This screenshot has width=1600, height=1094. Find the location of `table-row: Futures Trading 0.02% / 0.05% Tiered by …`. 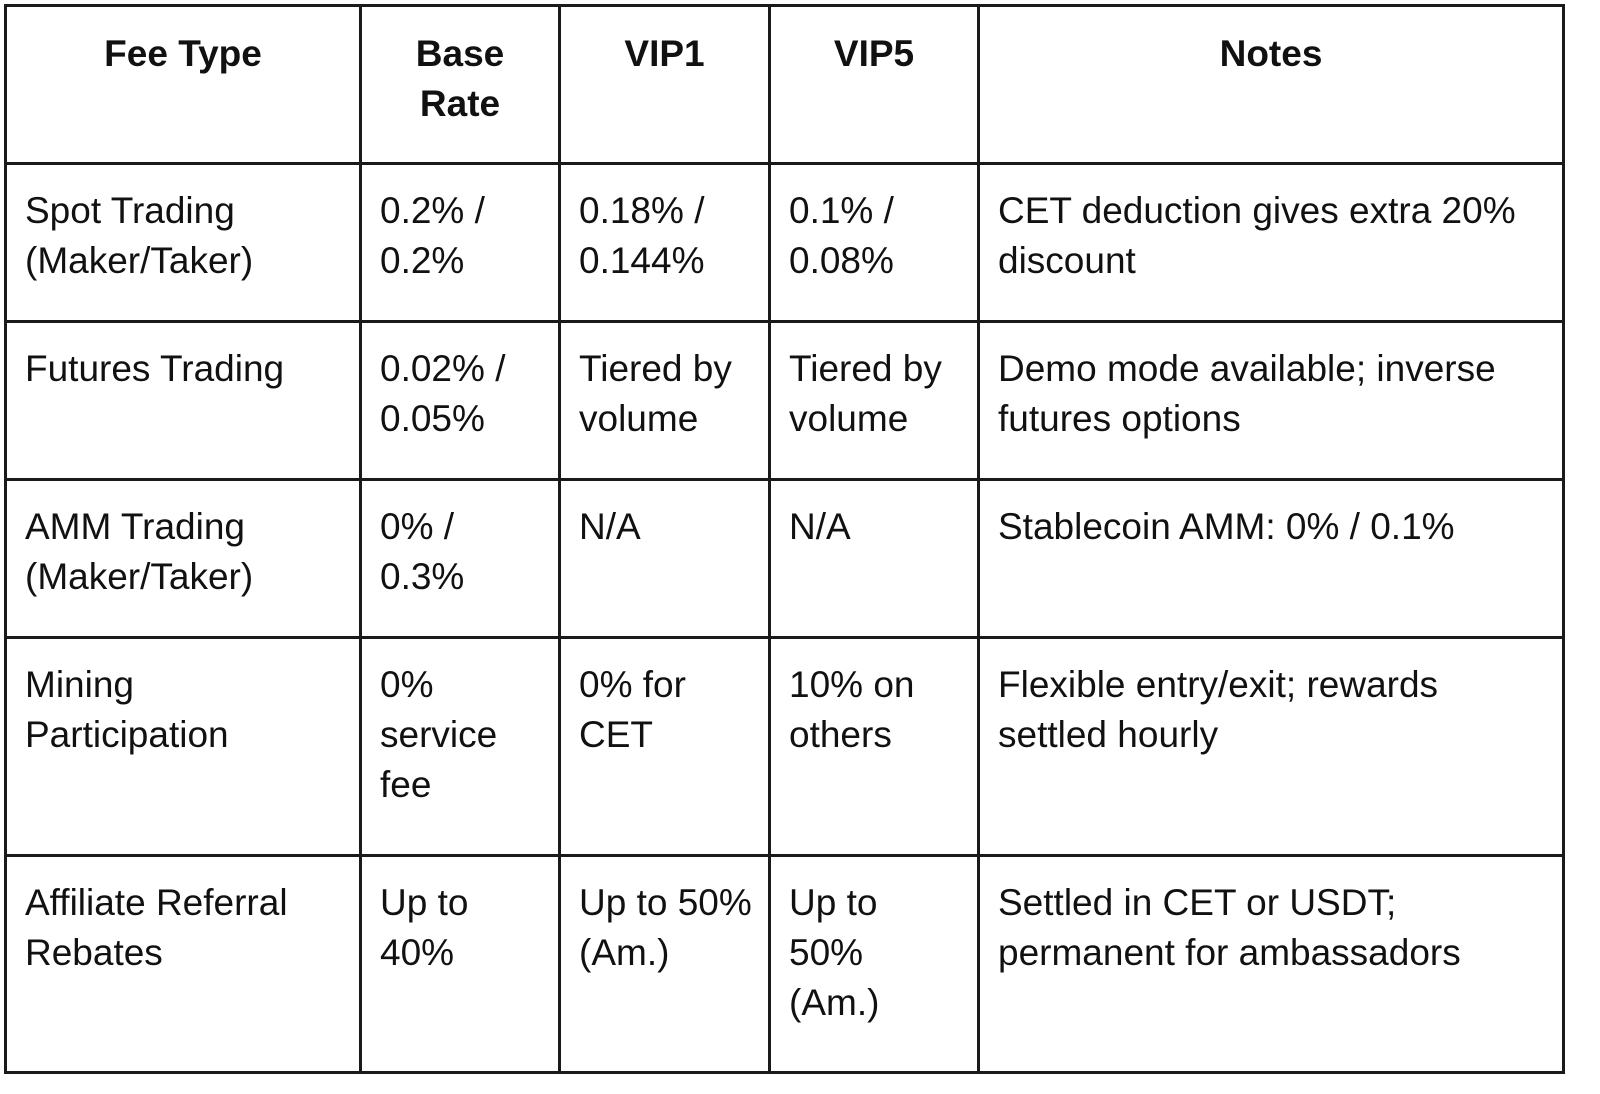

table-row: Futures Trading 0.02% / 0.05% Tiered by … is located at coordinates (784, 400).